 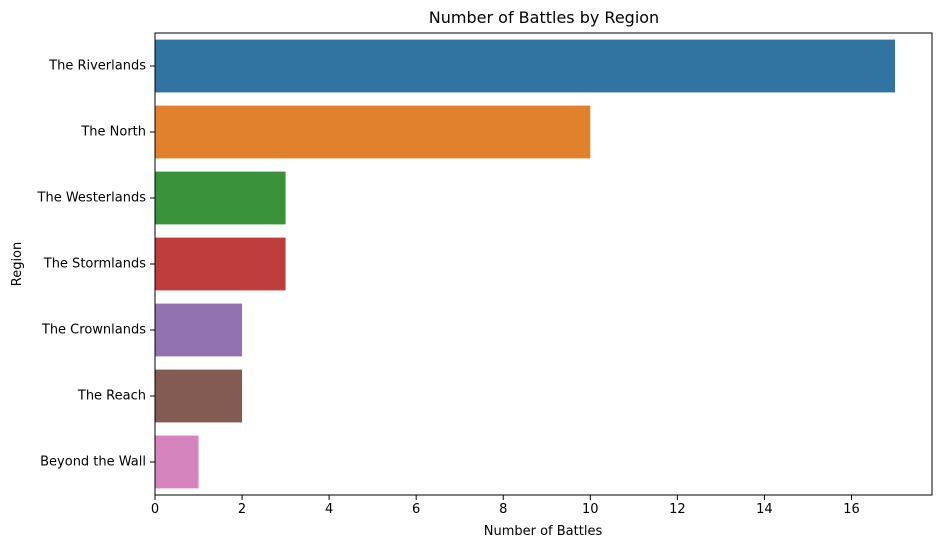 What do you see at coordinates (764, 509) in the screenshot?
I see `x-tick-label: 14` at bounding box center [764, 509].